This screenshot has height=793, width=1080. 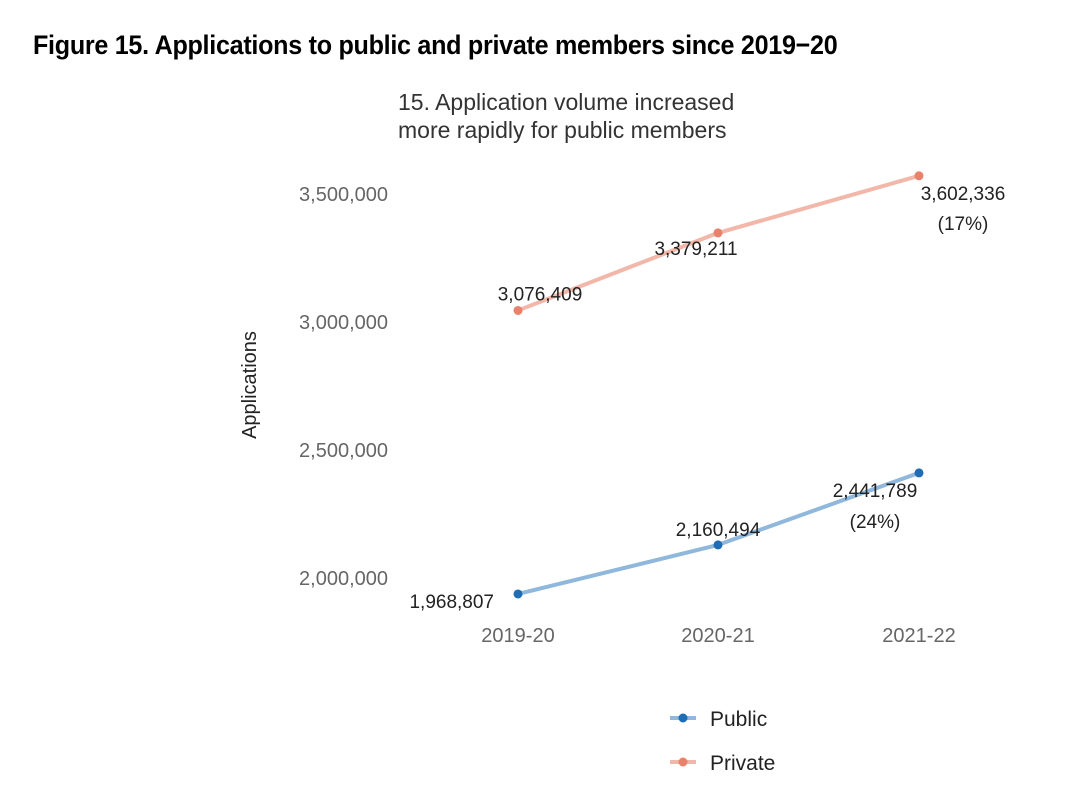 I want to click on x-axis-ticks: 2019-20 2020-21 2021-22, so click(x=718, y=636).